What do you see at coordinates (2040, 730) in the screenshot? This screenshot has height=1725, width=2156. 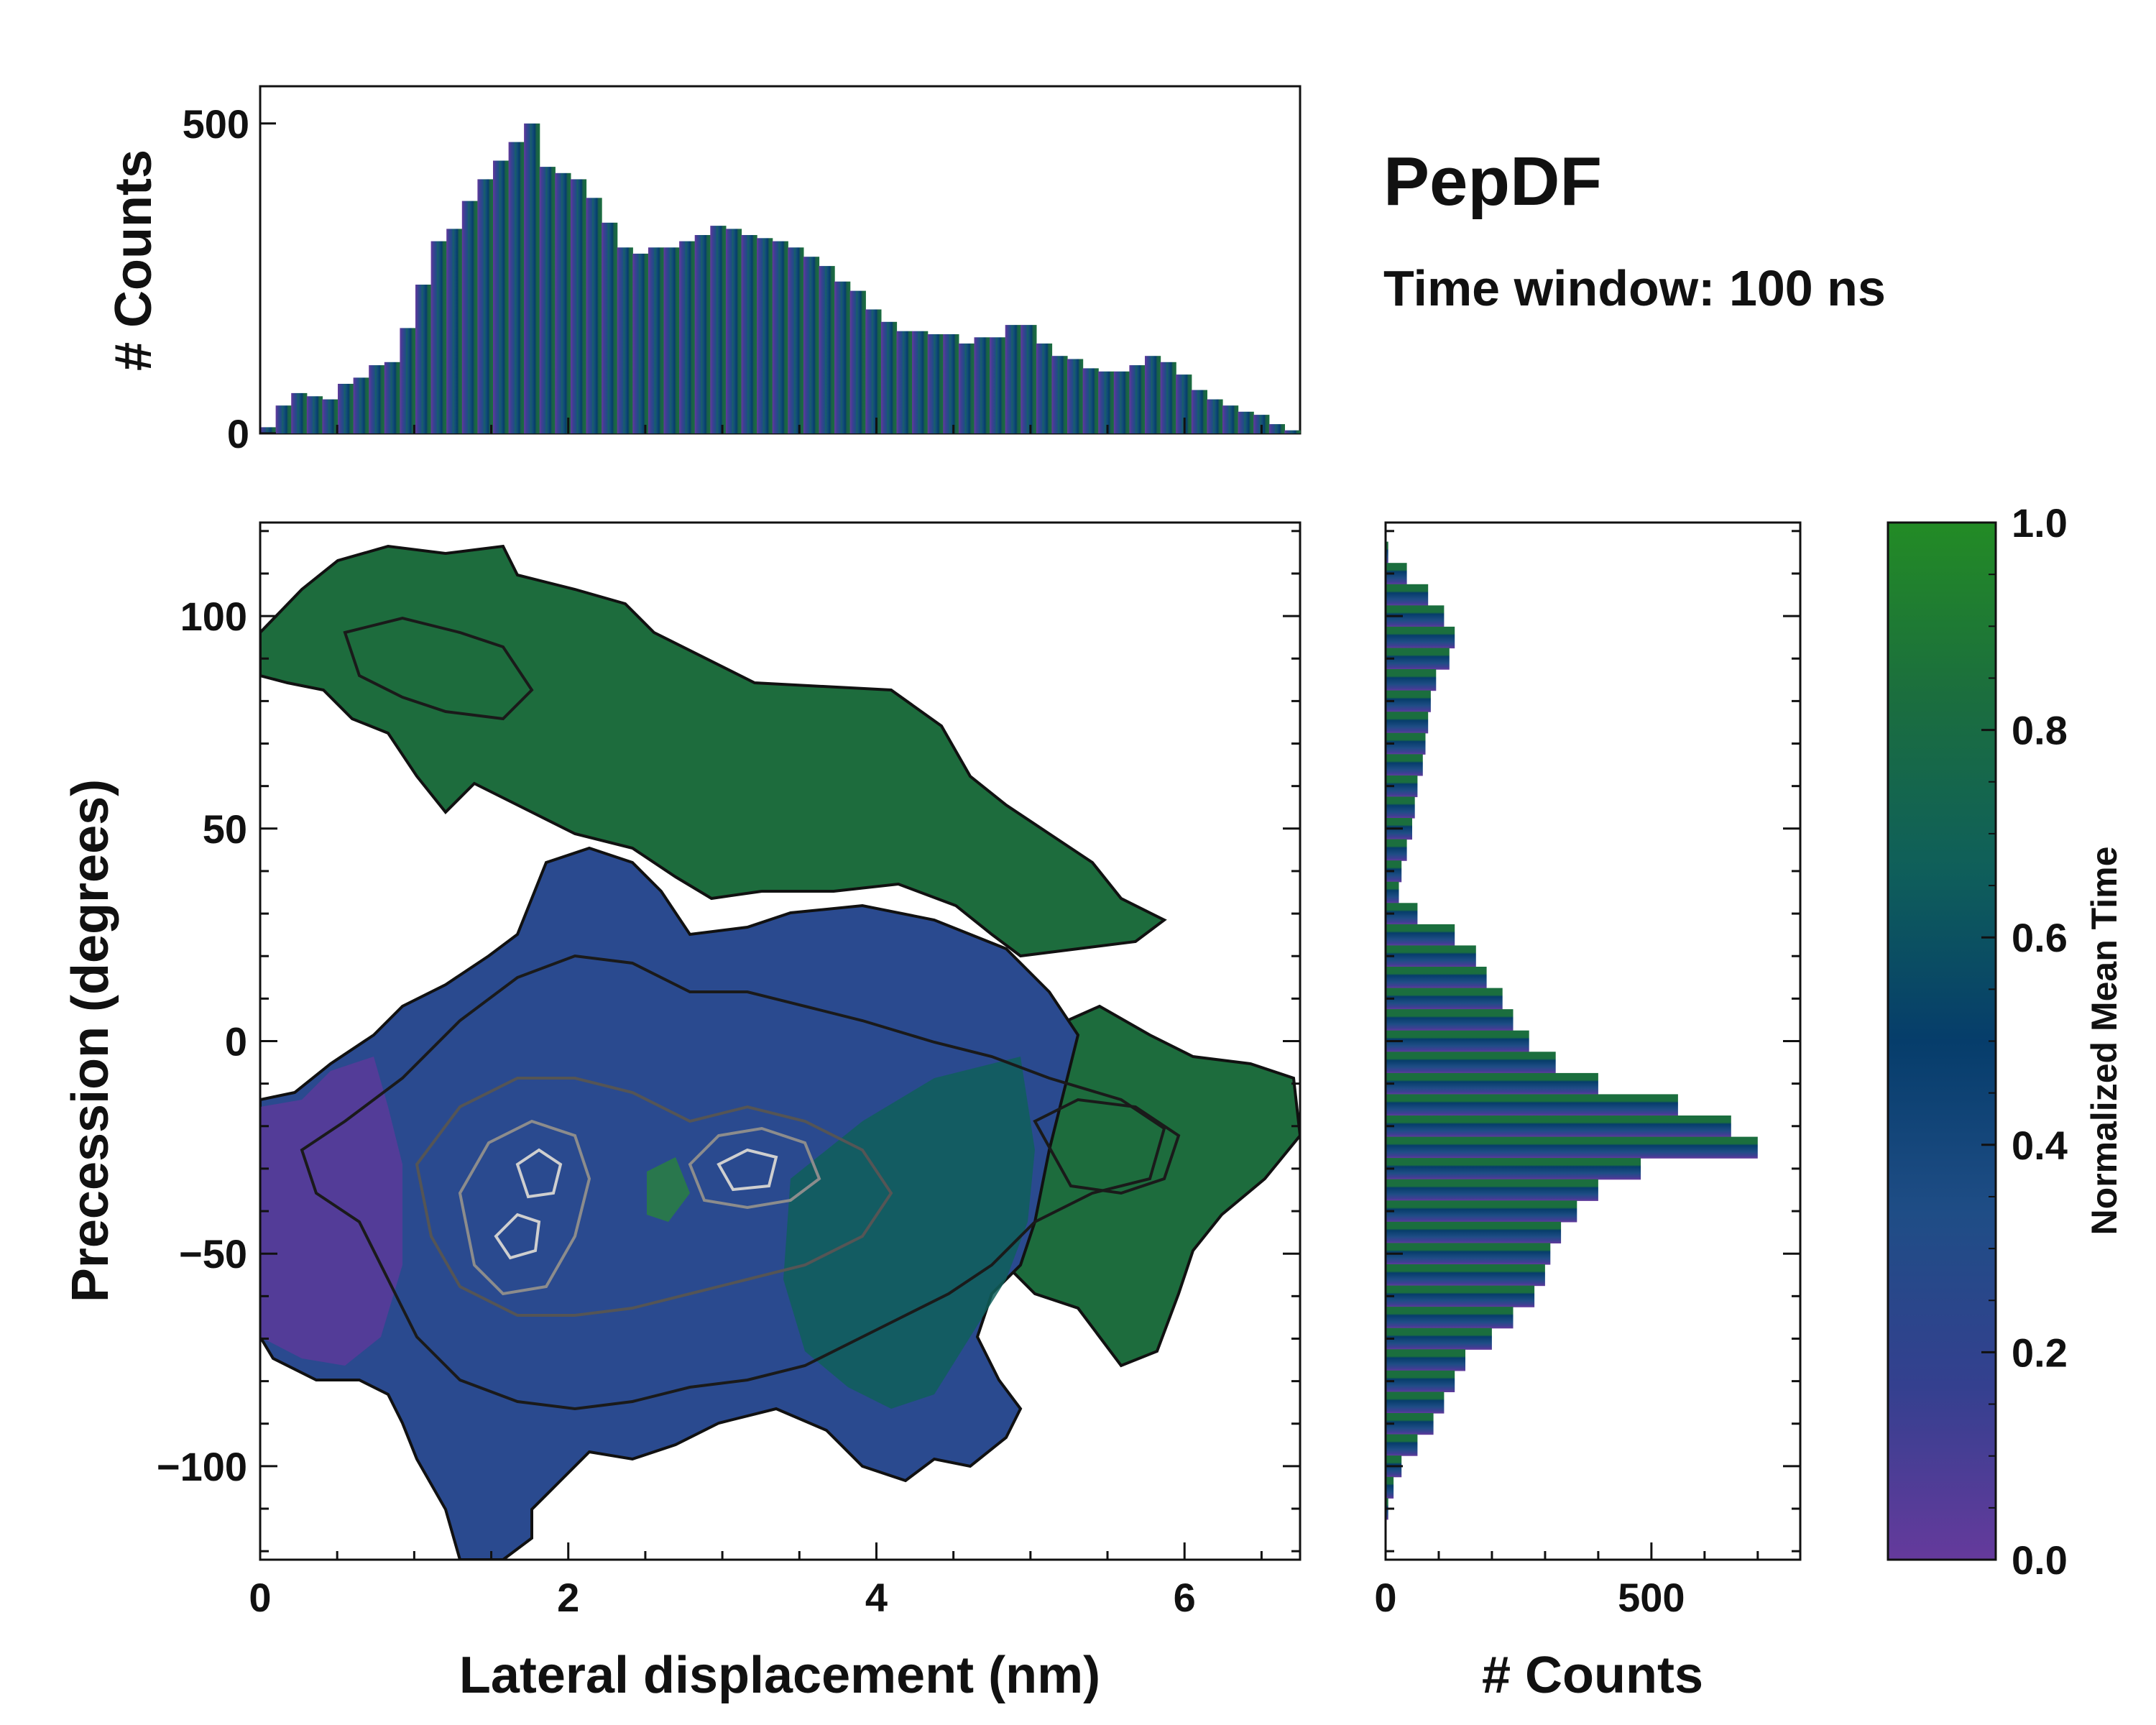 I see `colorbar-tick-label: 0.8` at bounding box center [2040, 730].